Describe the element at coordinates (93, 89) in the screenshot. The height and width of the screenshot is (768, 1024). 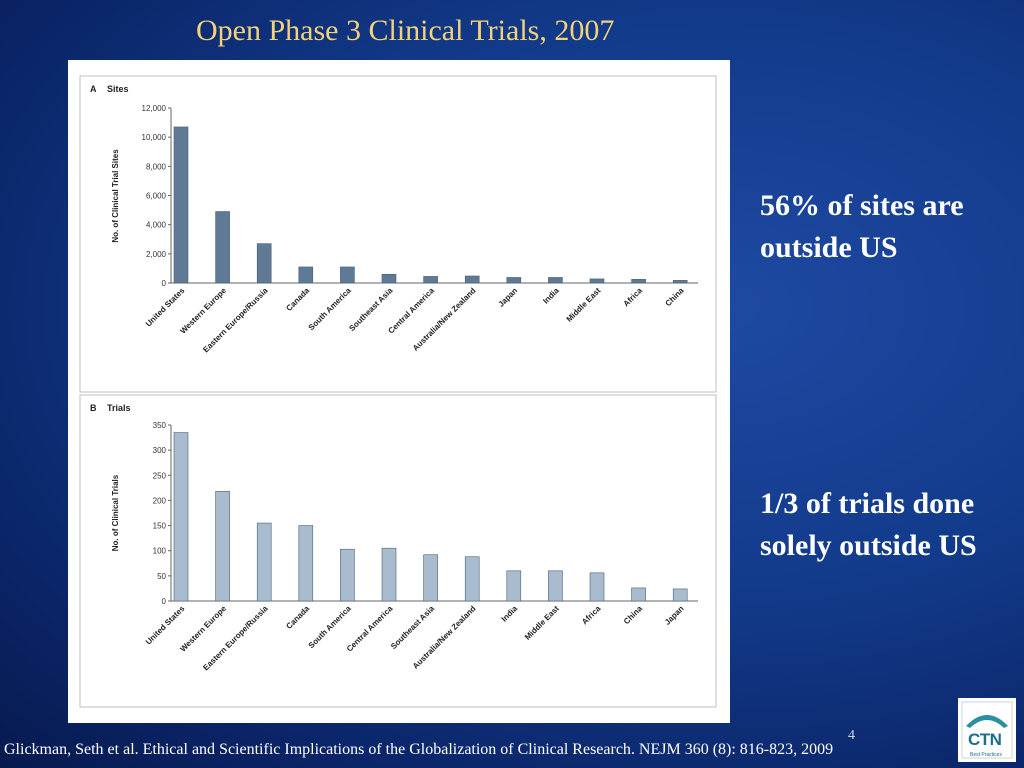
I see `panel-letter: A` at that location.